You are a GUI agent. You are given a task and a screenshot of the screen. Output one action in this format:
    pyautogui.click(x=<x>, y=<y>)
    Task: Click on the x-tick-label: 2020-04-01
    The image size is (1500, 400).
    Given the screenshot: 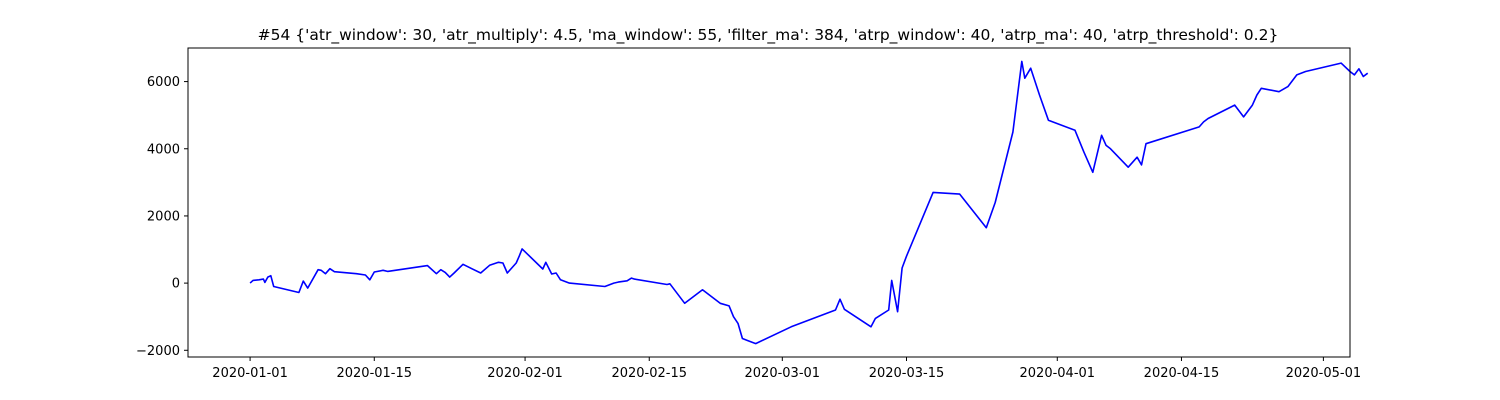 What is the action you would take?
    pyautogui.click(x=1058, y=373)
    